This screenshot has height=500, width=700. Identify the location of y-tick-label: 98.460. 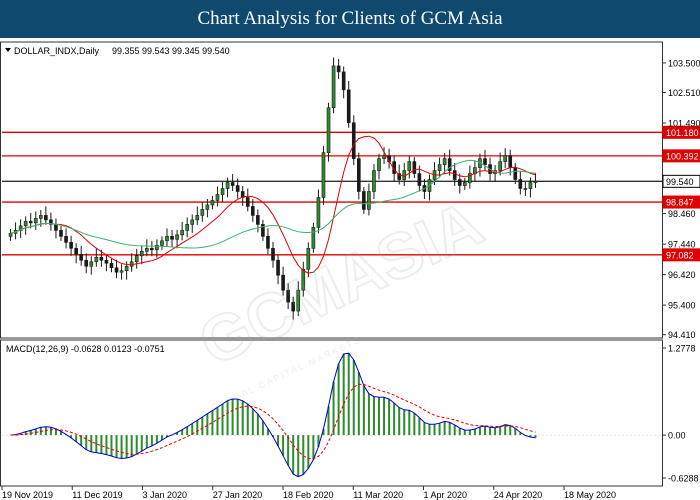
(682, 214).